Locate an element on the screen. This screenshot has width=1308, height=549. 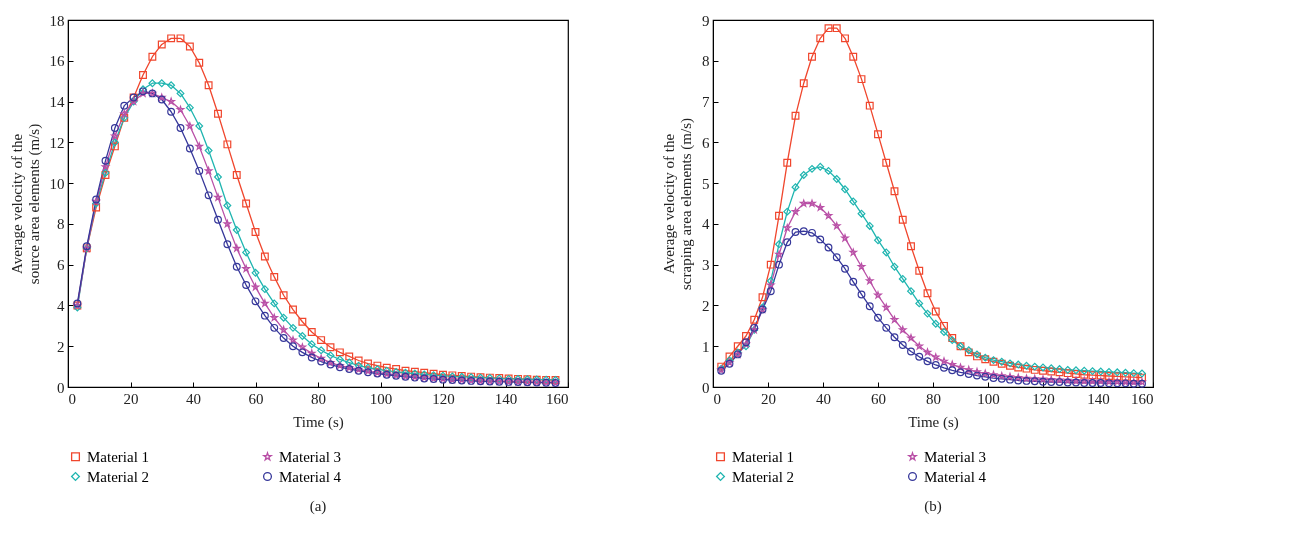
y-tick-label: 8 is located at coordinates (61, 224).